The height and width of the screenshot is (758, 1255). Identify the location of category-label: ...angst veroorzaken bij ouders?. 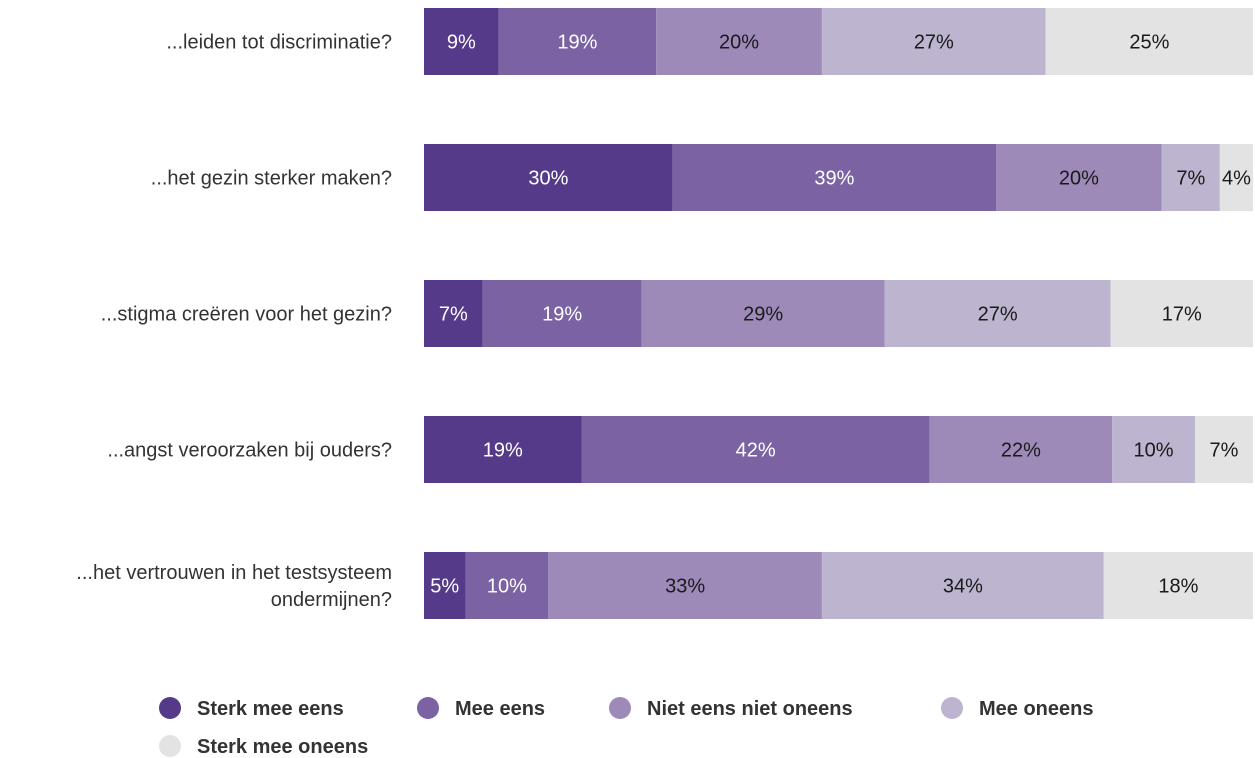
(249, 451).